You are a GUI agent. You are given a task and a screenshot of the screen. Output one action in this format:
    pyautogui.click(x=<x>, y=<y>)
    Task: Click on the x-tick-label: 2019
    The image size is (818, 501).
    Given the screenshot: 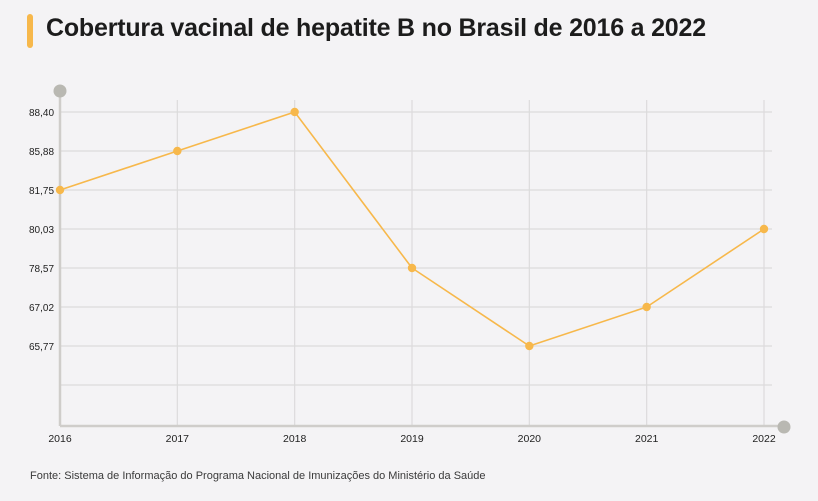 What is the action you would take?
    pyautogui.click(x=412, y=439)
    